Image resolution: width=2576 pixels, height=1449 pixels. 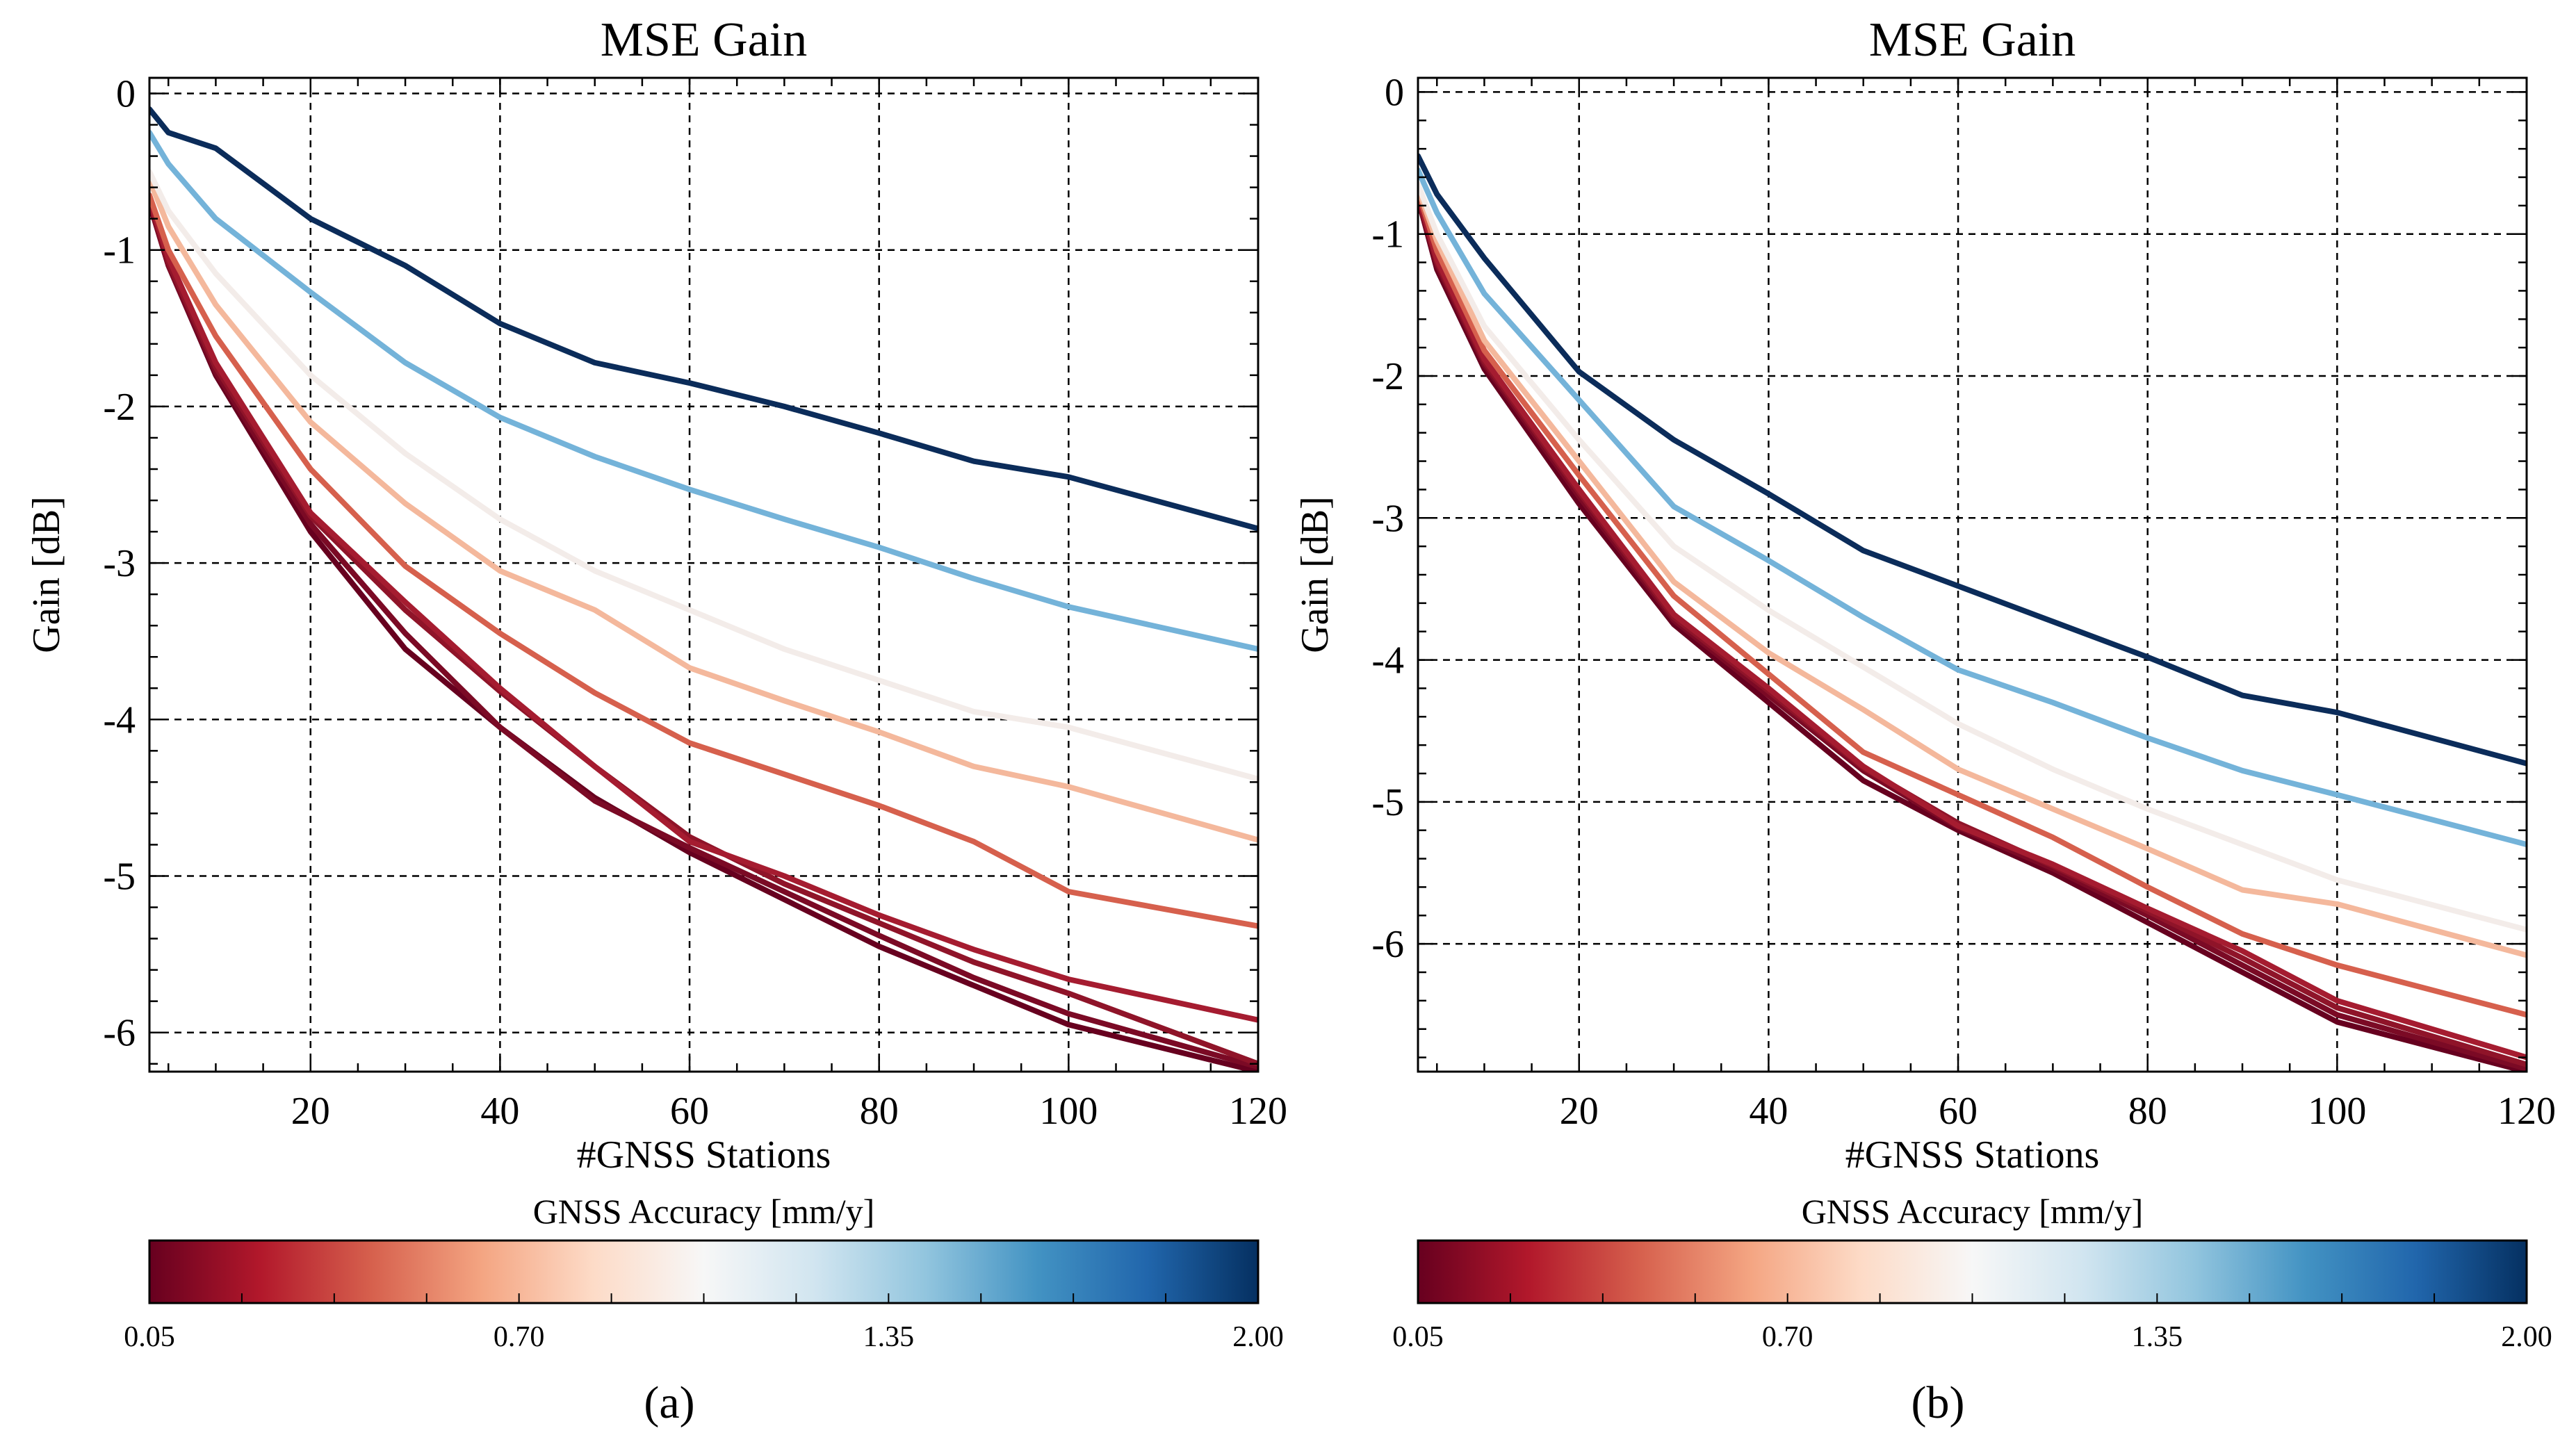 I want to click on panel-caption: (b), so click(x=1938, y=1402).